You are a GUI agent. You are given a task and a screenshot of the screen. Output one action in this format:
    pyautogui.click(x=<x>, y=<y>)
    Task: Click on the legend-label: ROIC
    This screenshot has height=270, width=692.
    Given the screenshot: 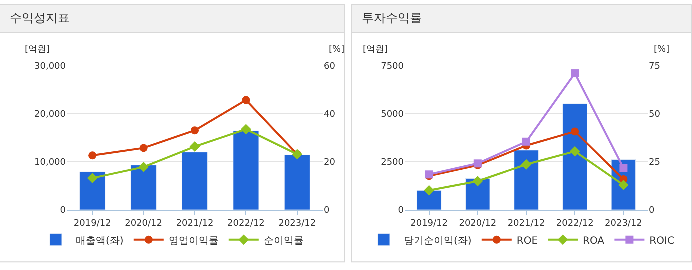 What is the action you would take?
    pyautogui.click(x=662, y=241)
    